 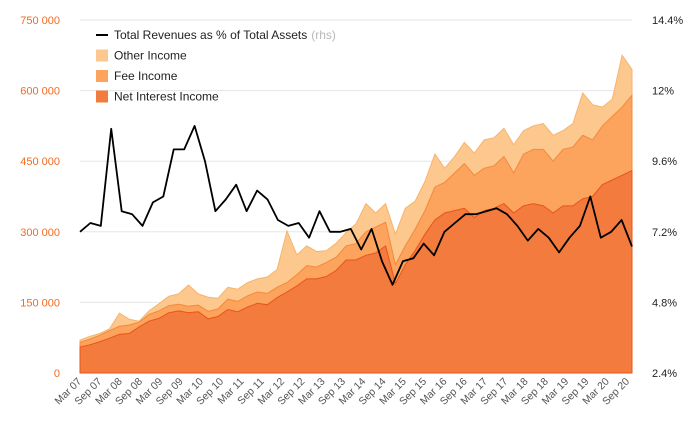 What do you see at coordinates (40, 197) in the screenshot?
I see `left-axis: 0 150 000 300 000 450 000 600 000 750 000` at bounding box center [40, 197].